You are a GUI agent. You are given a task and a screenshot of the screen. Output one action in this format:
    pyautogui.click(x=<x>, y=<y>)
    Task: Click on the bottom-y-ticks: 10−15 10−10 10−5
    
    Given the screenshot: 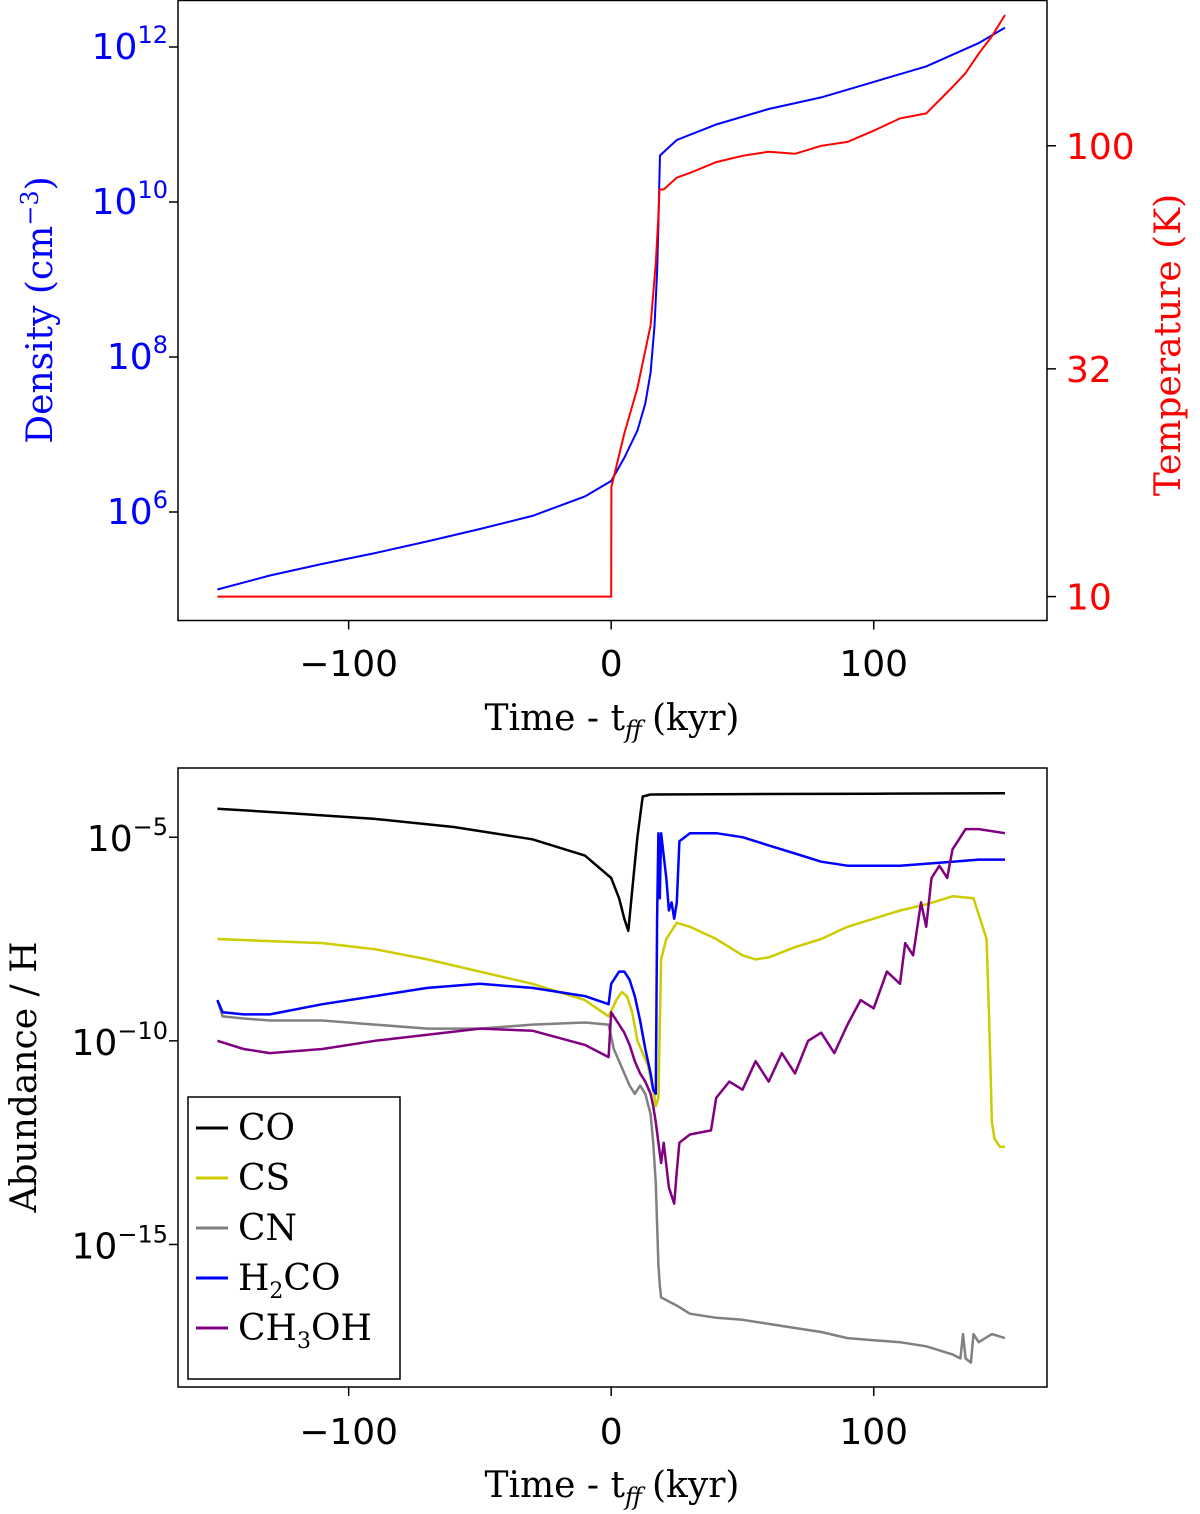 What is the action you would take?
    pyautogui.click(x=125, y=1040)
    